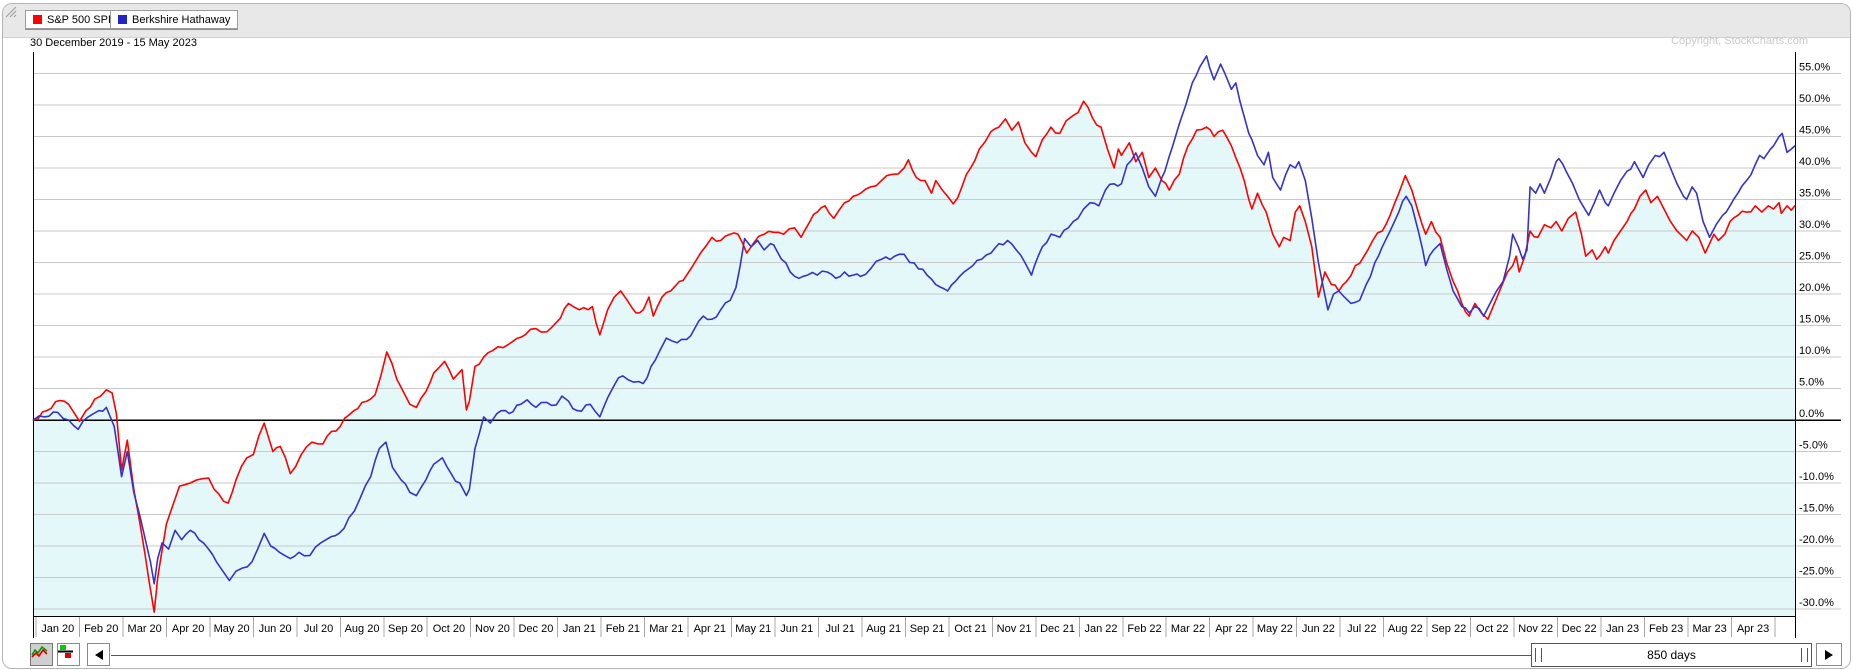  Describe the element at coordinates (1579, 629) in the screenshot. I see `x-axis-label: Dec 22` at that location.